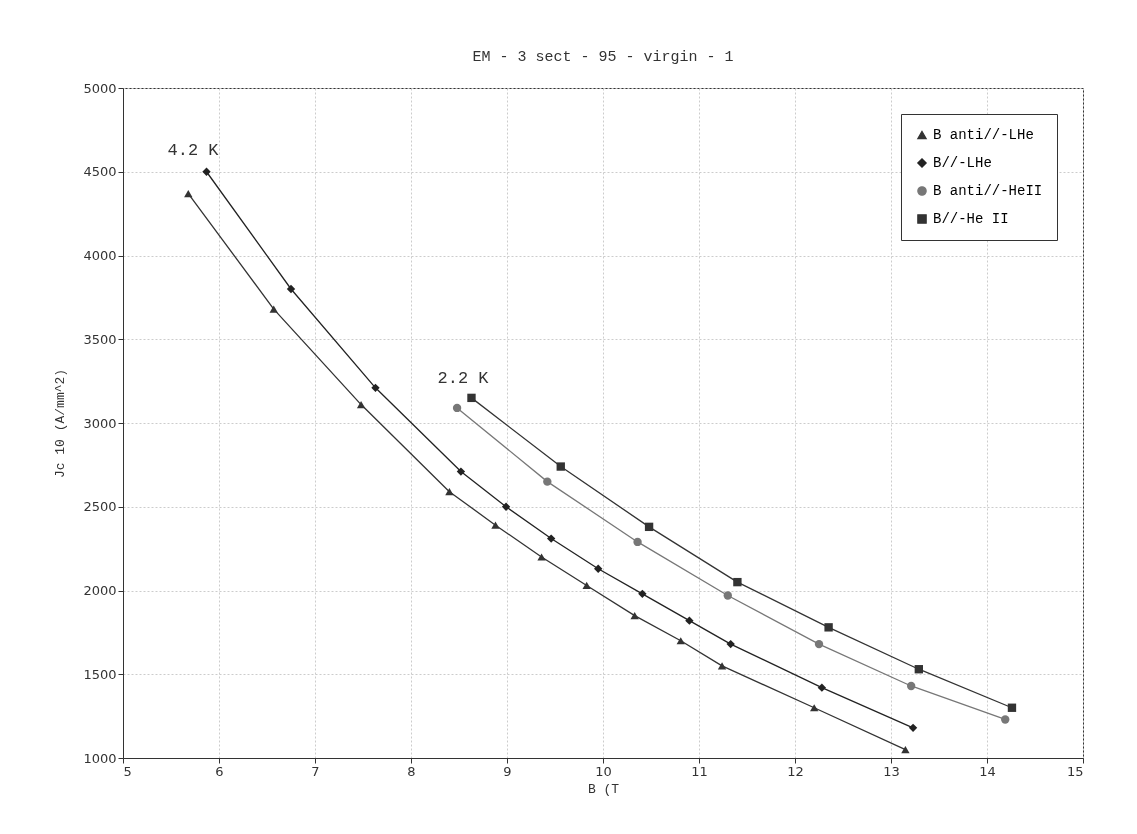  Describe the element at coordinates (100, 255) in the screenshot. I see `y-tick-label: 4000` at that location.